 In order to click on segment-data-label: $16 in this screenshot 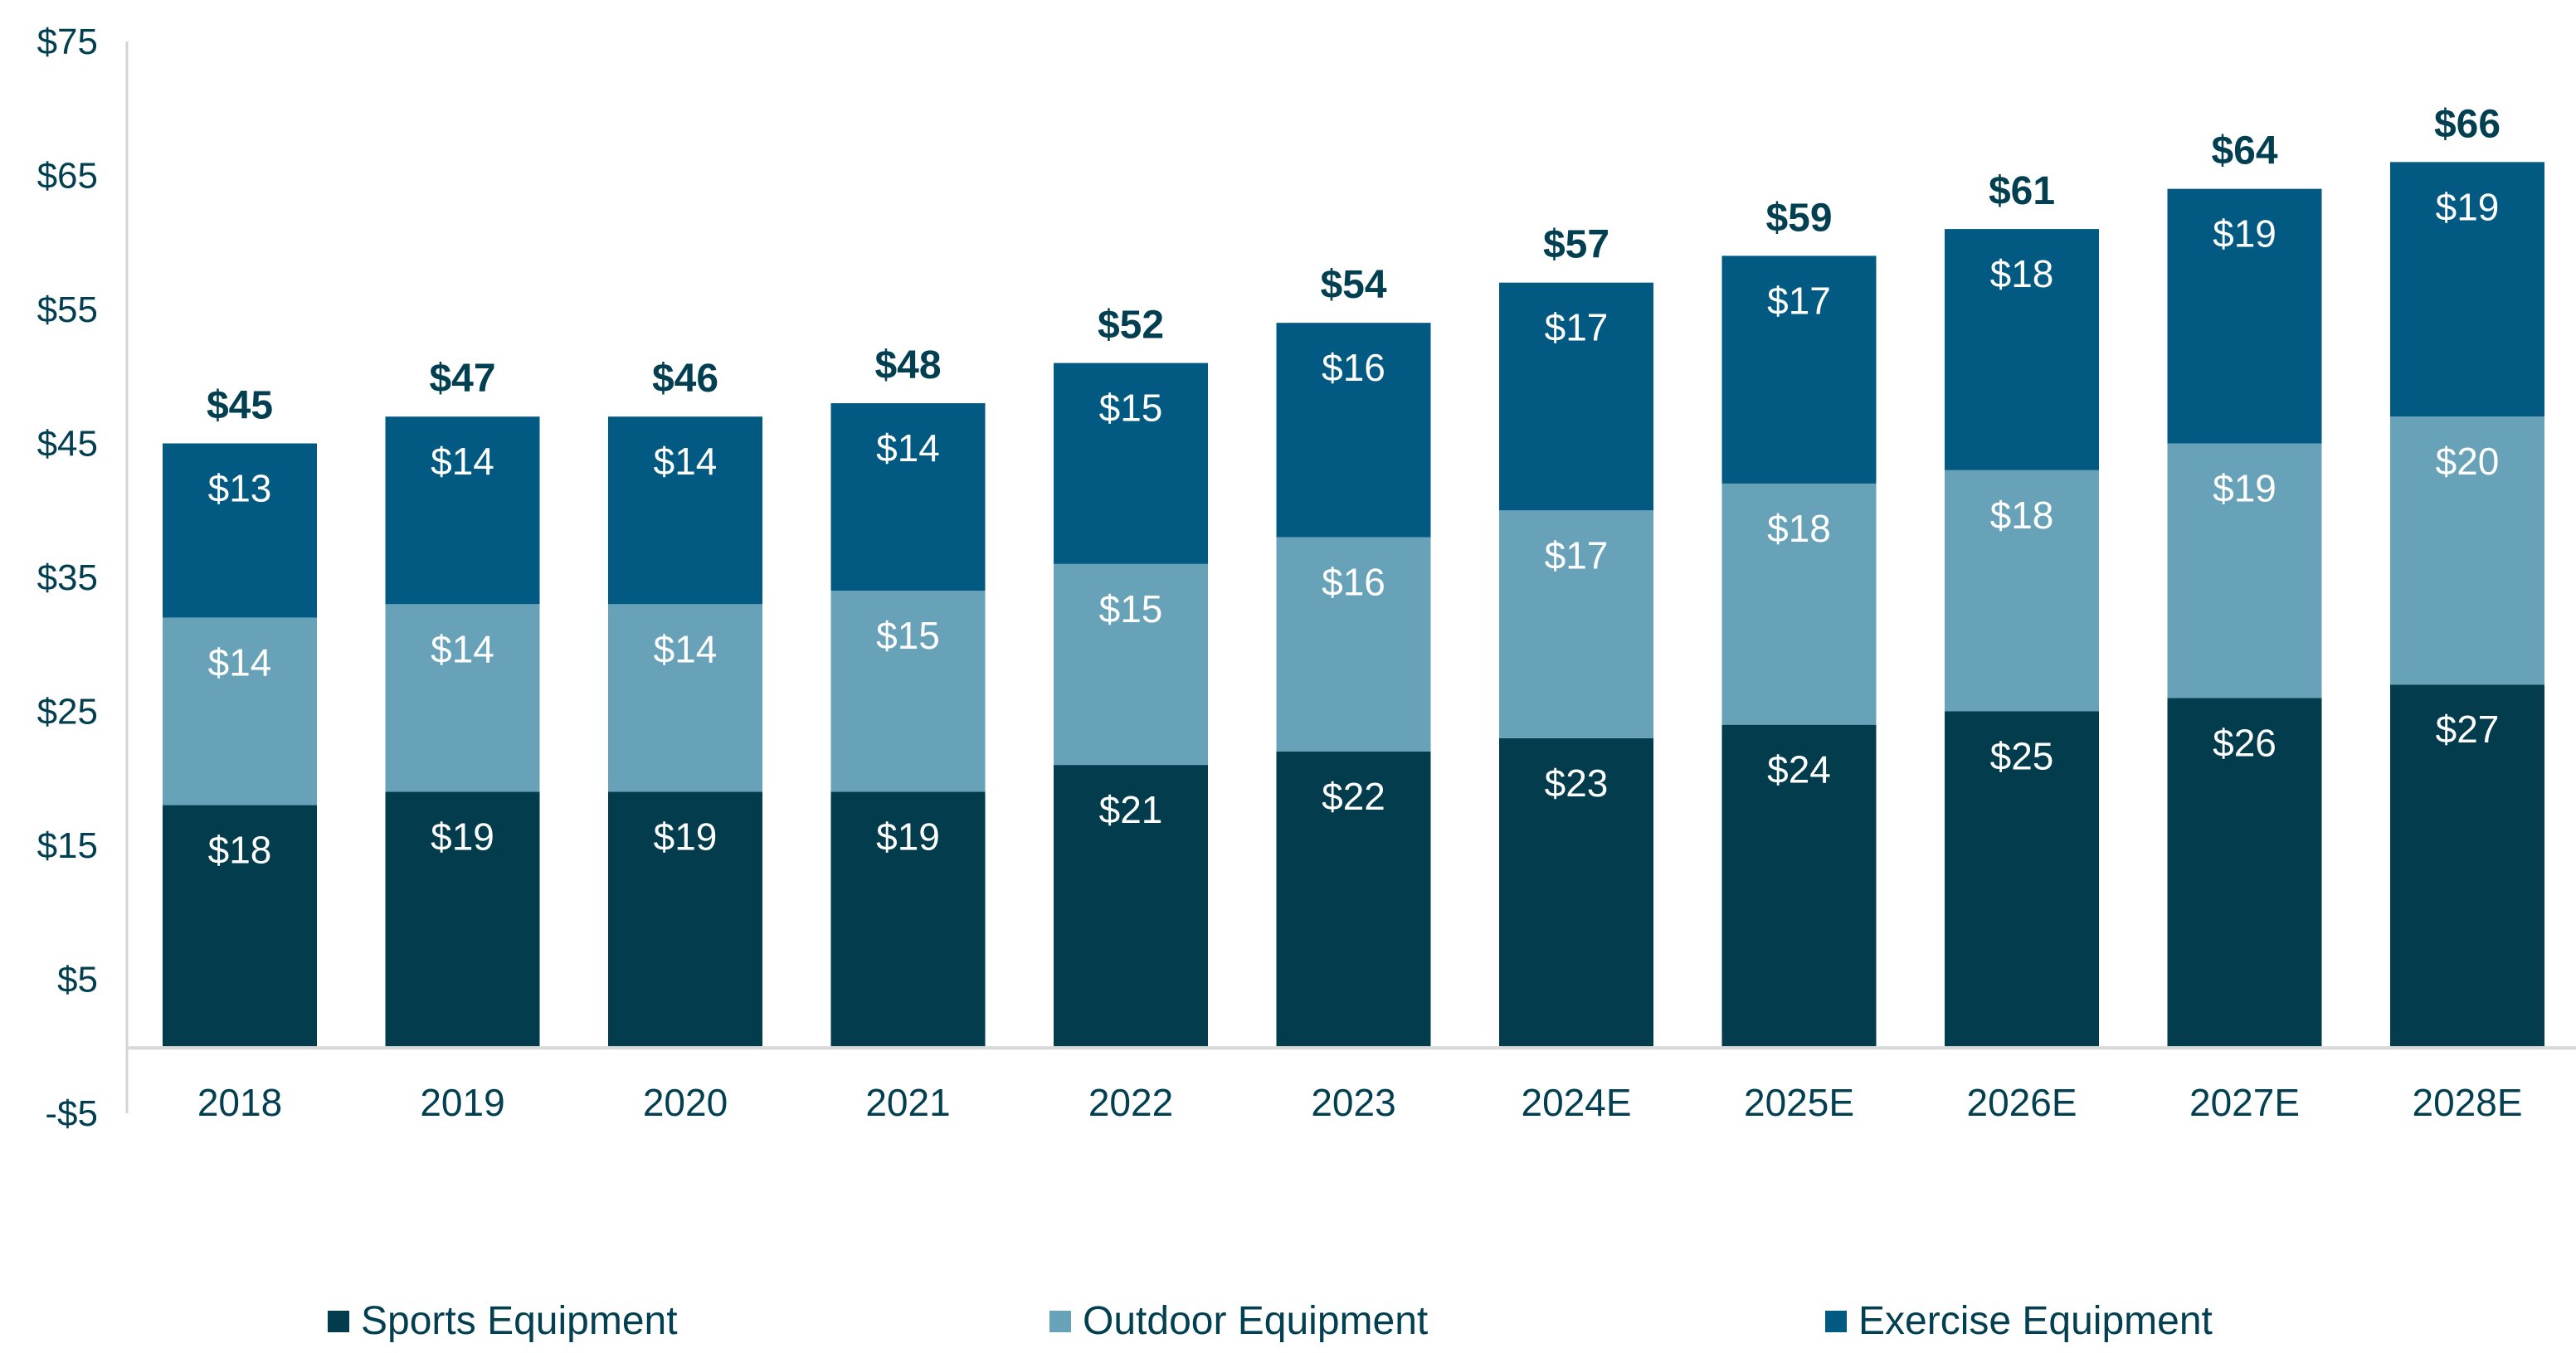, I will do `click(1353, 368)`.